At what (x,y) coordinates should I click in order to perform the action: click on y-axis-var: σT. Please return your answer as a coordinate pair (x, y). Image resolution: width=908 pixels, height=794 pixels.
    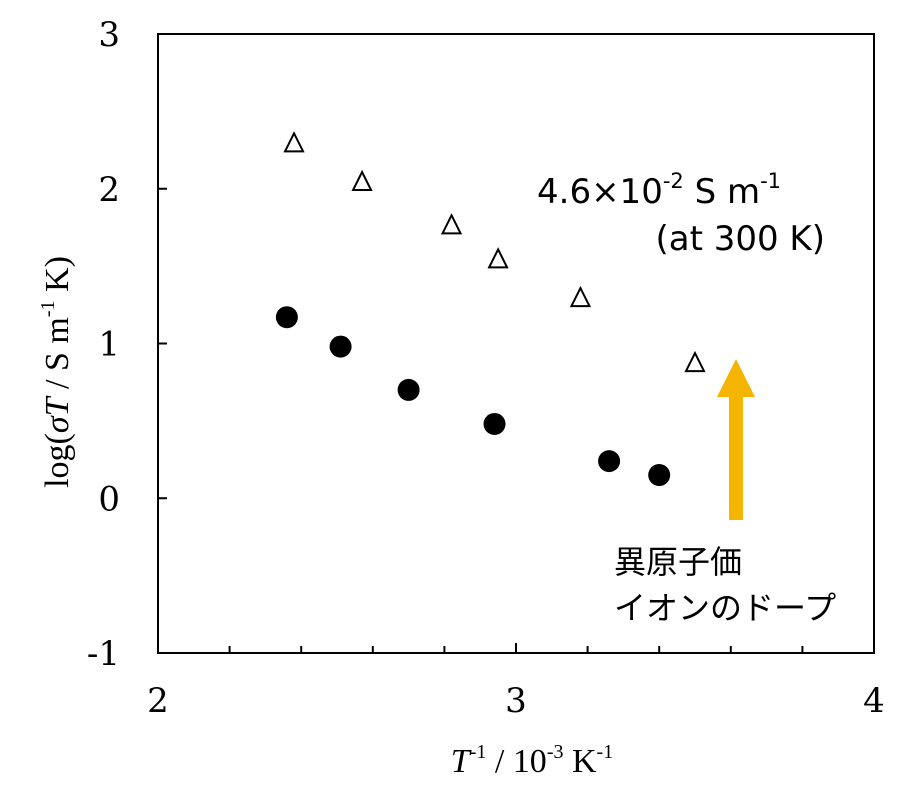
    Looking at the image, I should click on (57, 414).